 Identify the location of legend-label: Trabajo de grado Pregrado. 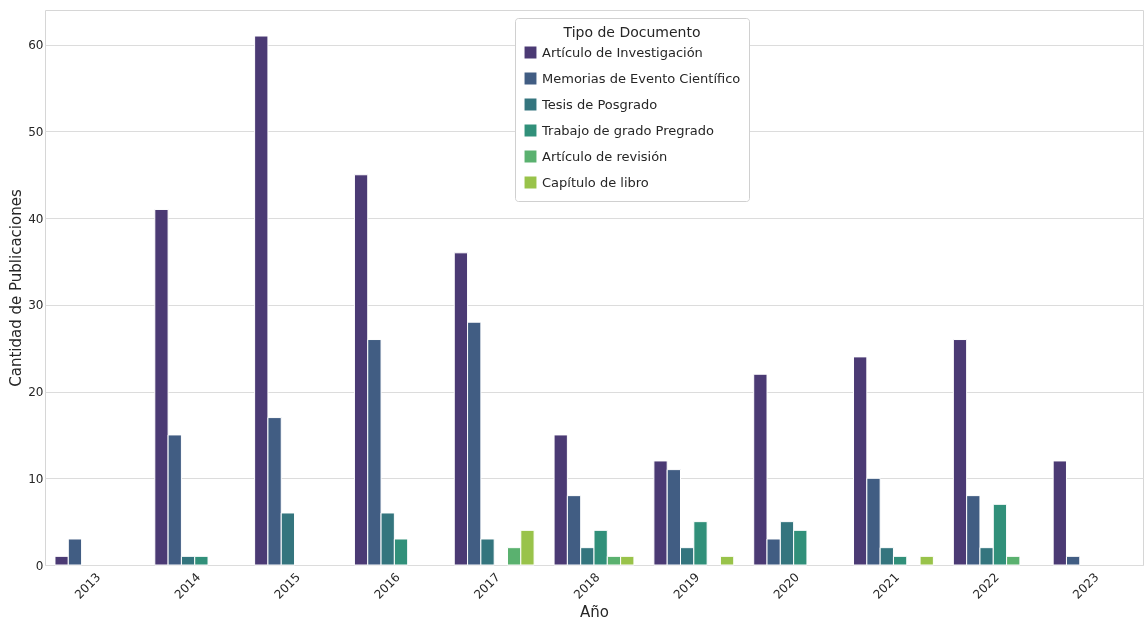
(628, 130).